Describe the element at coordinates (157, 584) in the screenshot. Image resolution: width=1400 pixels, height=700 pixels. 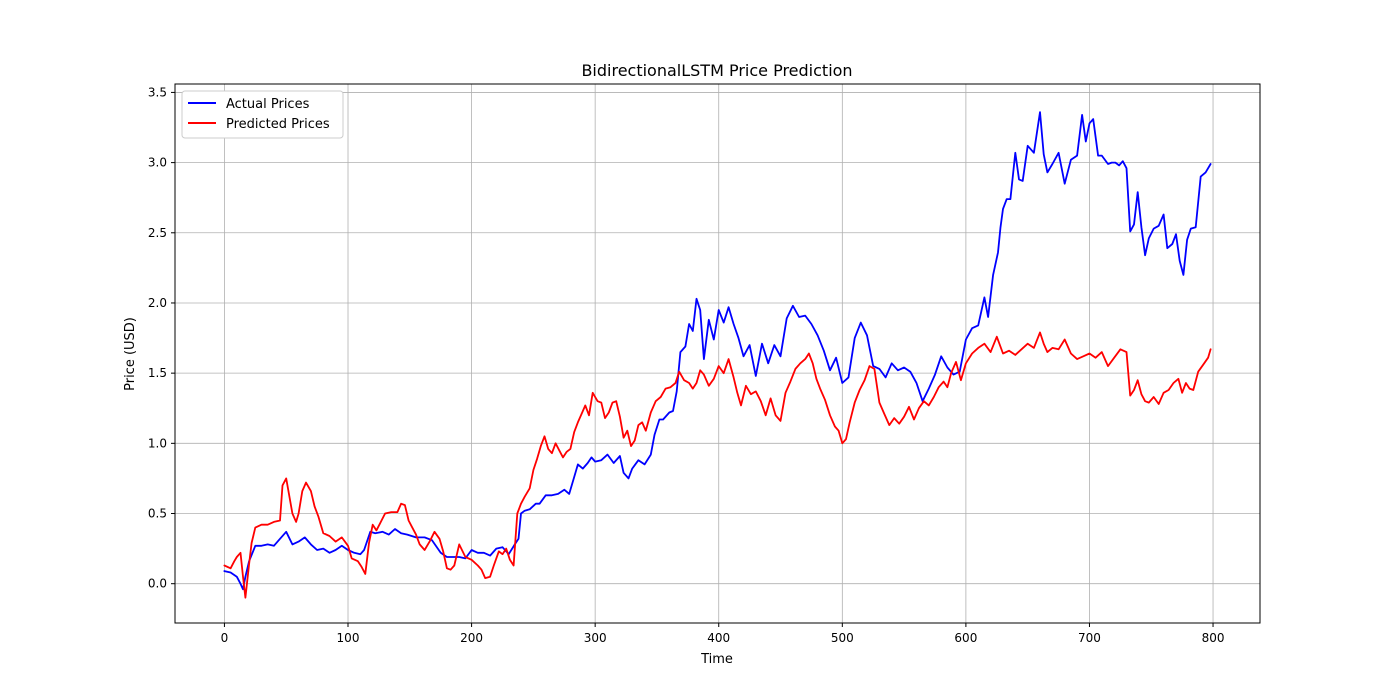
I see `y-tick-label: 0.0` at that location.